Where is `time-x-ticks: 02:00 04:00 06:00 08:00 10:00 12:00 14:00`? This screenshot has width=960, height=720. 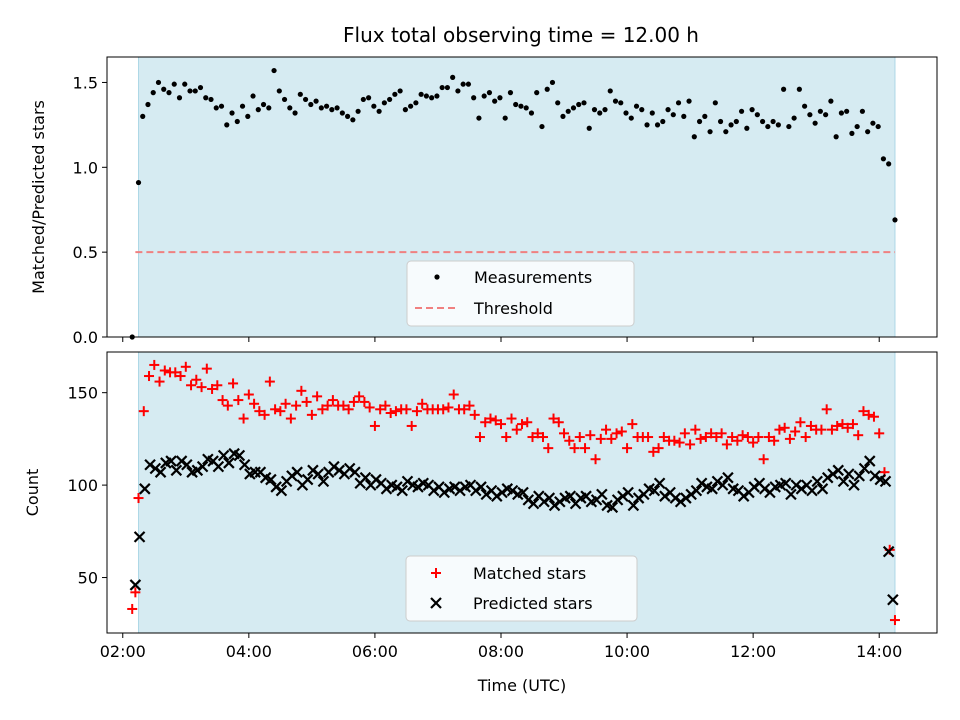 time-x-ticks: 02:00 04:00 06:00 08:00 10:00 12:00 14:00 is located at coordinates (501, 647).